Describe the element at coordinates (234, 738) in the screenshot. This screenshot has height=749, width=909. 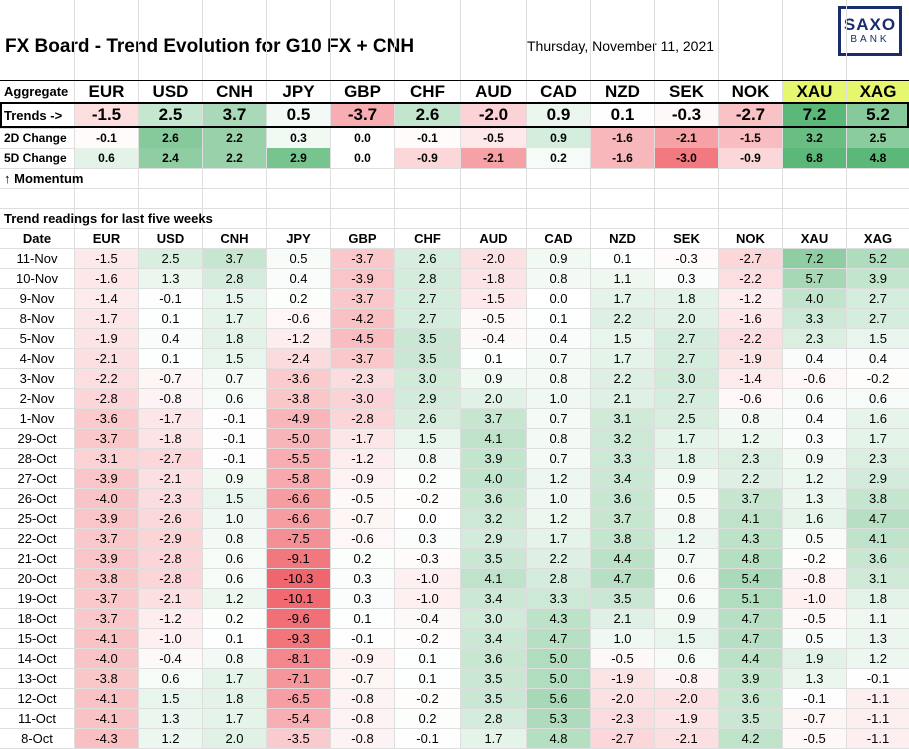
I see `trend-cell-cnh: 2.0` at that location.